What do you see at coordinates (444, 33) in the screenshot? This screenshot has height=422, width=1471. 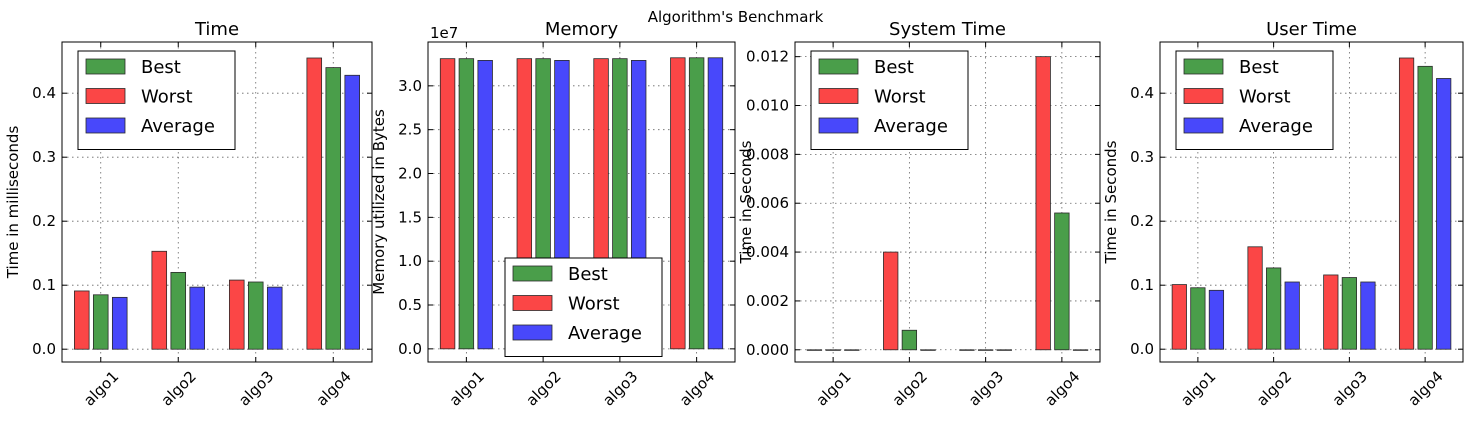 I see `y-multiplier-label: 1e7` at bounding box center [444, 33].